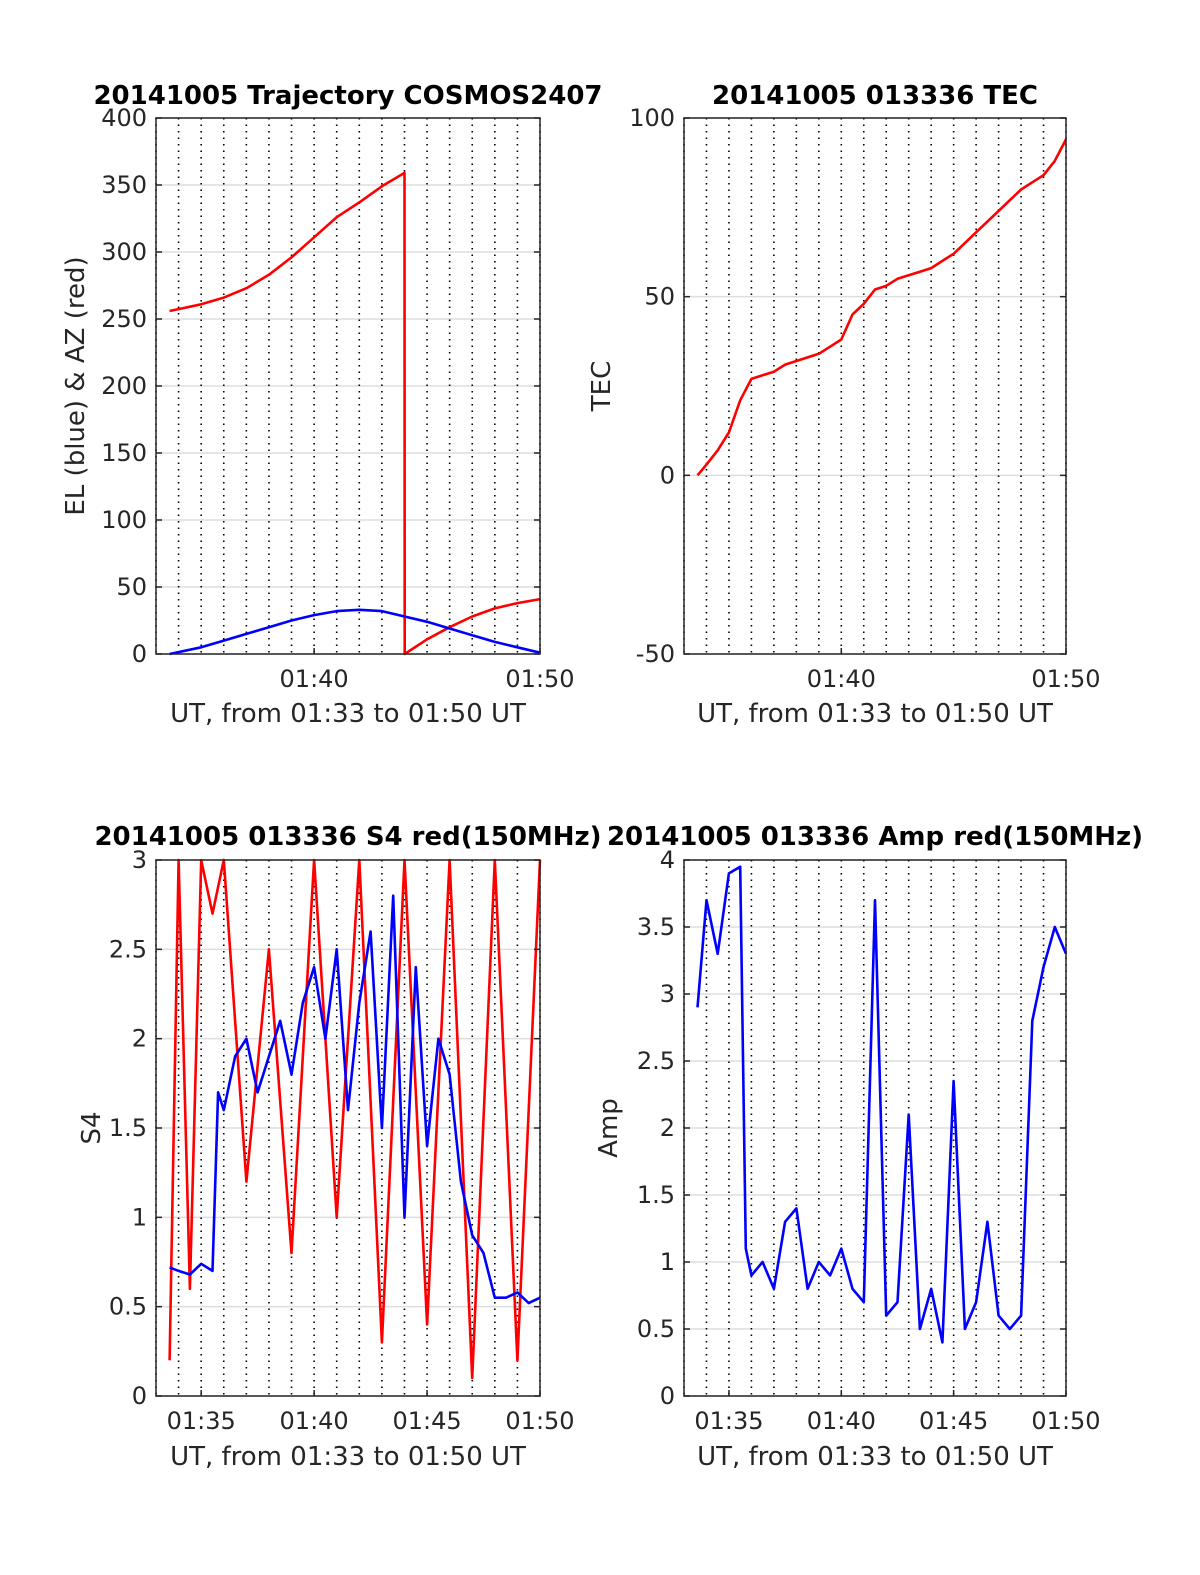 The width and height of the screenshot is (1200, 1575). What do you see at coordinates (667, 860) in the screenshot?
I see `y-tick-label: 4` at bounding box center [667, 860].